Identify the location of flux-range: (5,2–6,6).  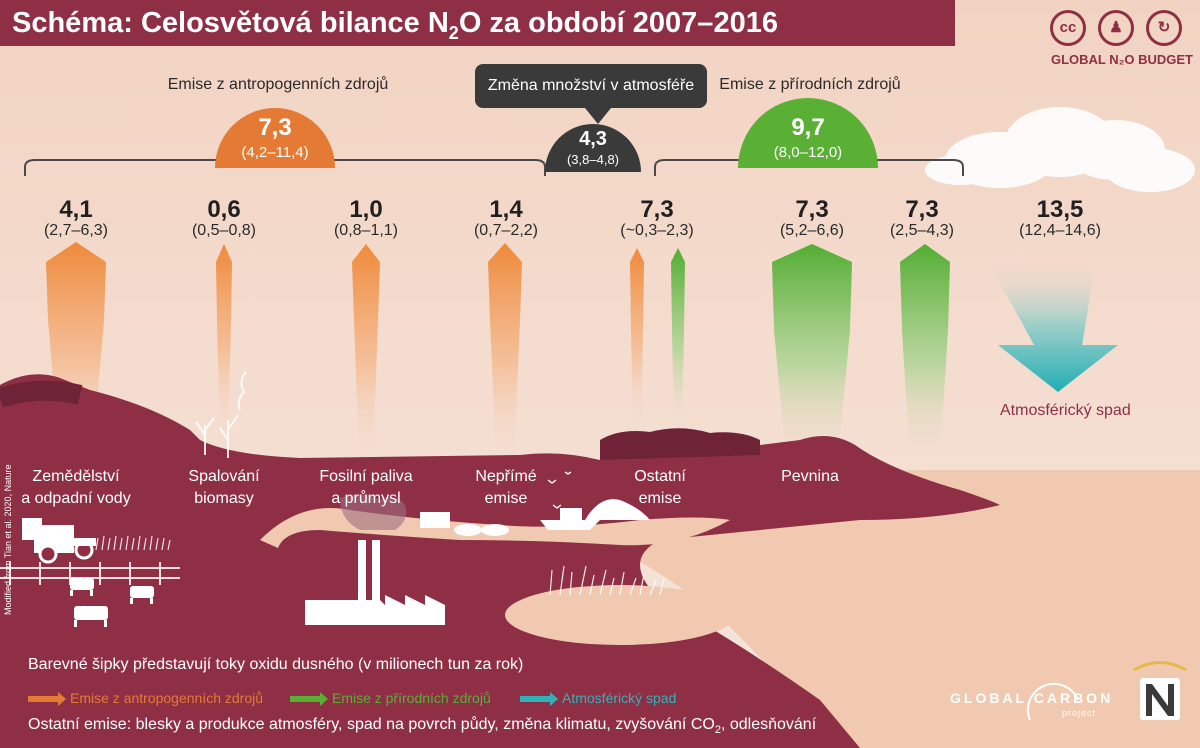
(812, 230).